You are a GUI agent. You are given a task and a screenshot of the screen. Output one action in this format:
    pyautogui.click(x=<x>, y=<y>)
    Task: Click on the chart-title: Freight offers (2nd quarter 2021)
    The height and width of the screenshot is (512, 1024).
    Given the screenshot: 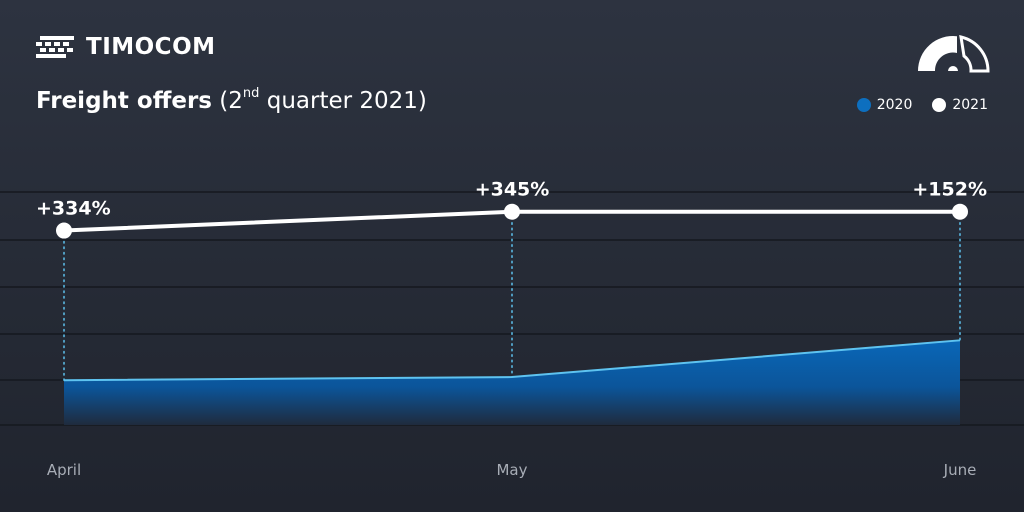 What is the action you would take?
    pyautogui.click(x=231, y=100)
    